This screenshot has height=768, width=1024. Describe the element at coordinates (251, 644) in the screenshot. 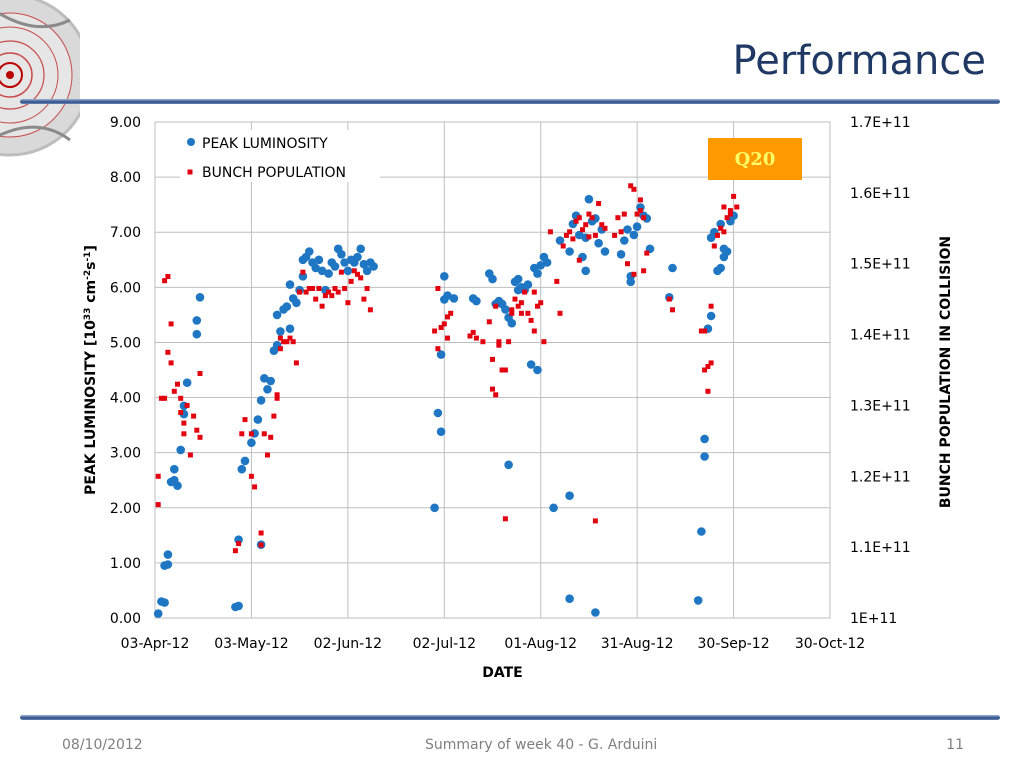

I see `x-tick-label: 03-May-12` at that location.